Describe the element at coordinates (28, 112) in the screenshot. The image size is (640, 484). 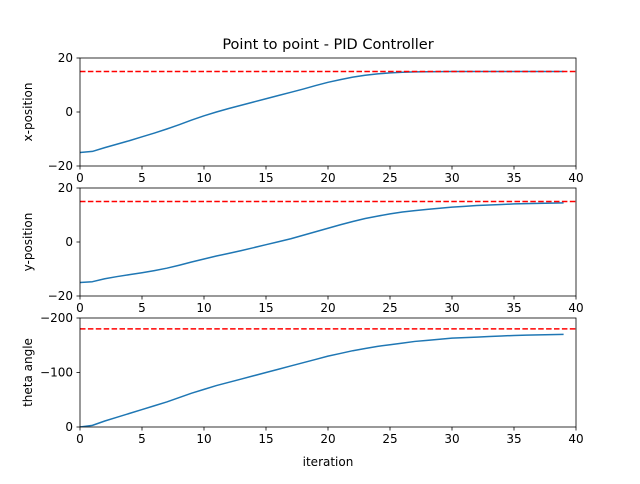
I see `y-axis-label: x-position` at that location.